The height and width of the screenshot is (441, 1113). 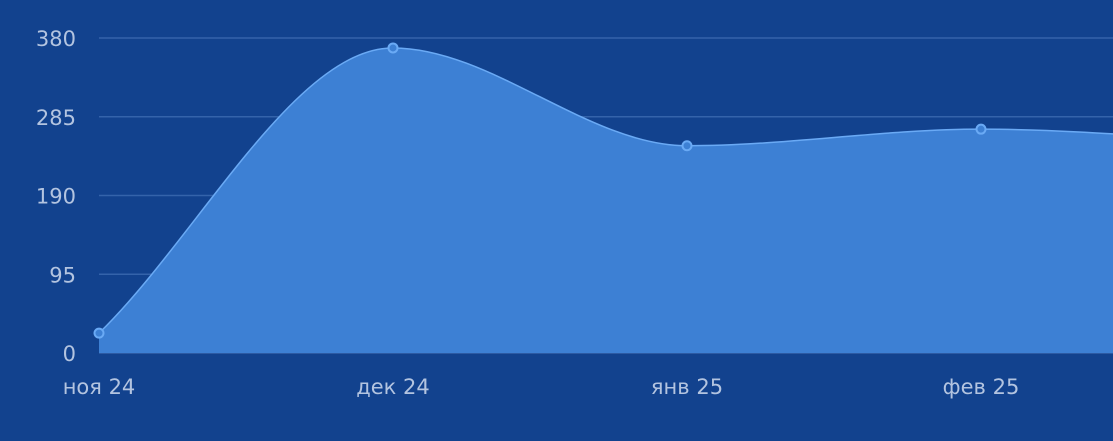 What do you see at coordinates (62, 275) in the screenshot?
I see `y-tick-label: 95` at bounding box center [62, 275].